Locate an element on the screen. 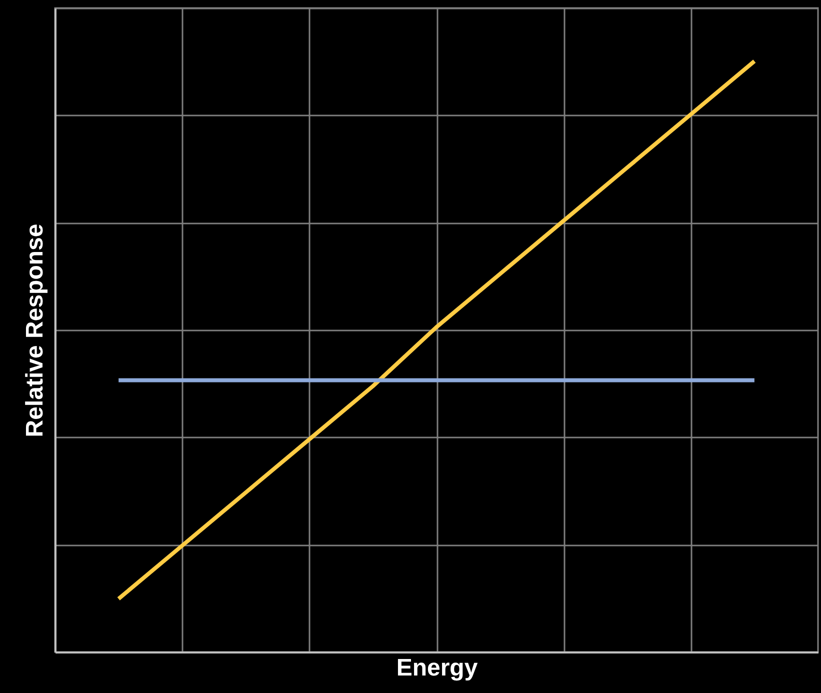 Image resolution: width=821 pixels, height=693 pixels. x-axis-title: Energy is located at coordinates (437, 668).